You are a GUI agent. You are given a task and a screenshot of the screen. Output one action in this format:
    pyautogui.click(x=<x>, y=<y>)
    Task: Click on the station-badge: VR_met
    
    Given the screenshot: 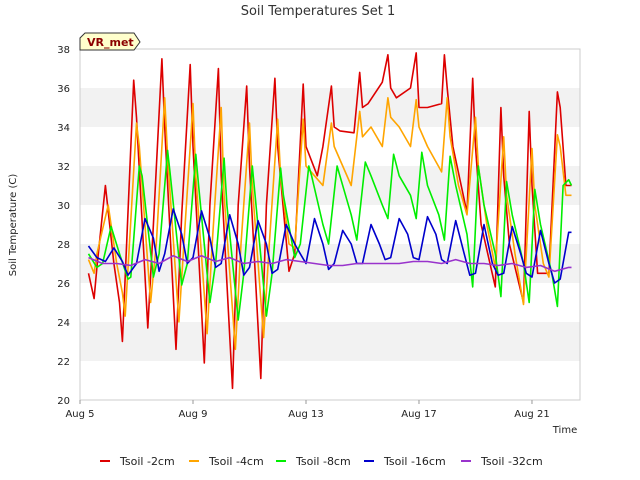 What is the action you would take?
    pyautogui.click(x=110, y=41)
    